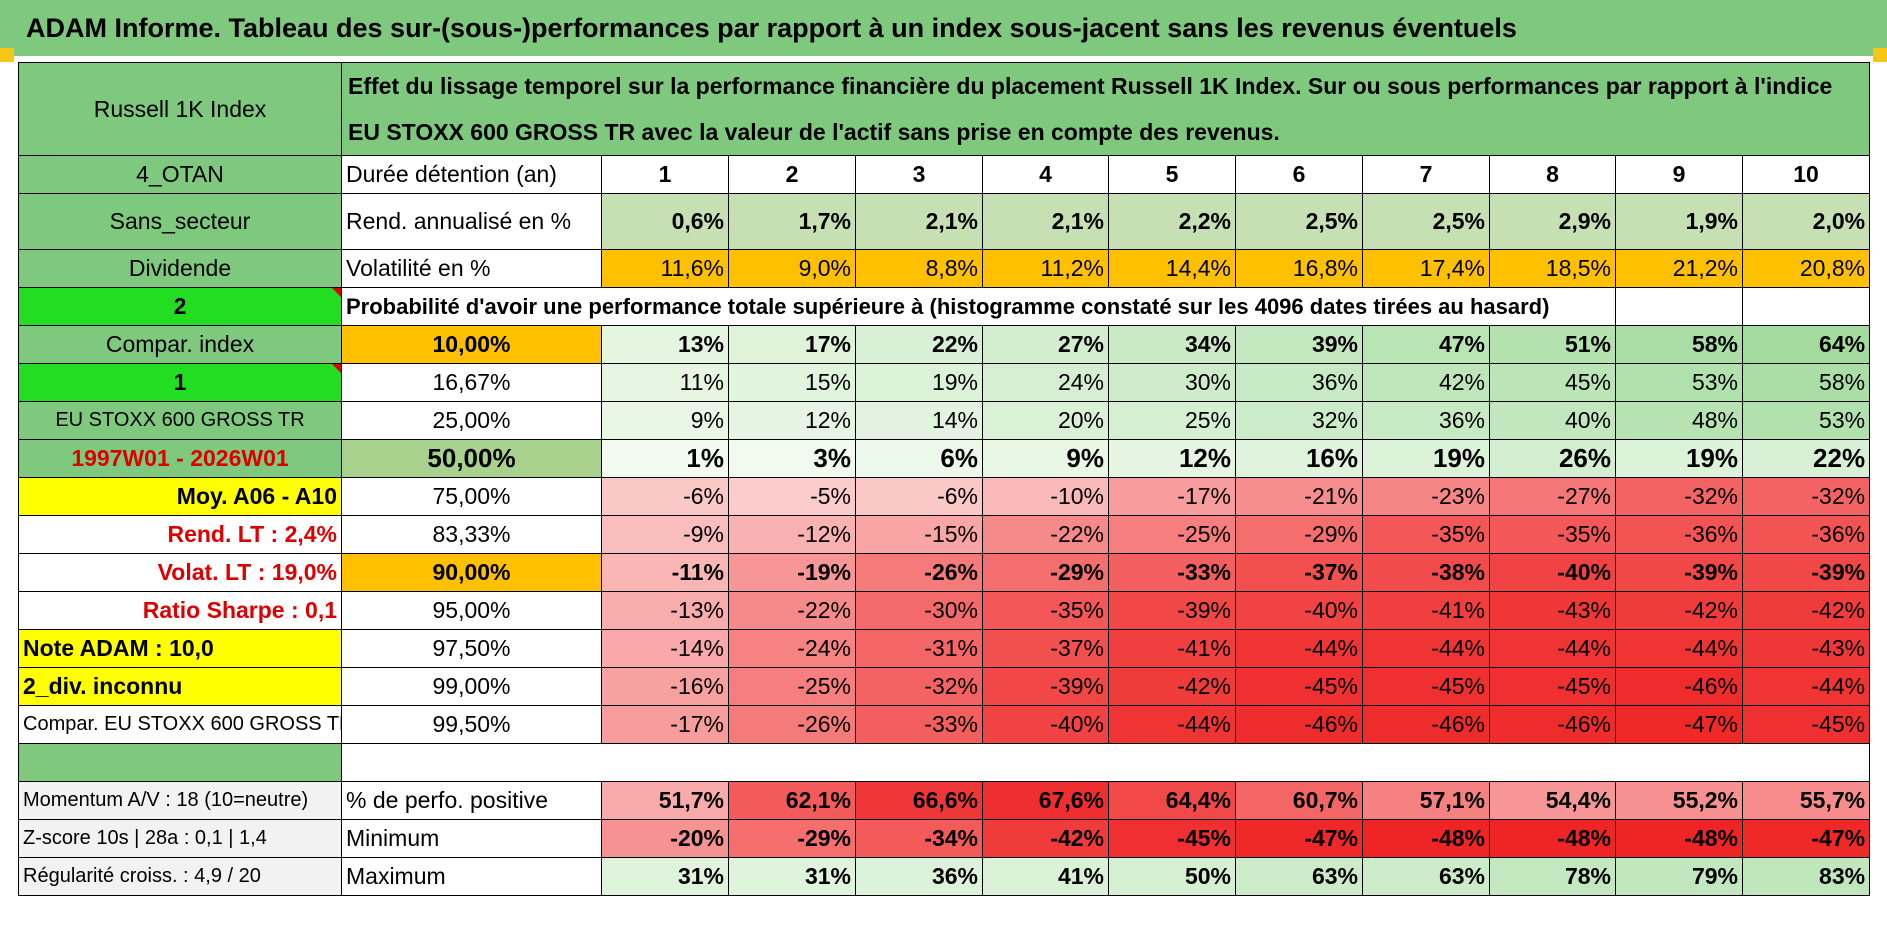 The image size is (1887, 948). I want to click on quantile-cell-y3: -15%, so click(919, 534).